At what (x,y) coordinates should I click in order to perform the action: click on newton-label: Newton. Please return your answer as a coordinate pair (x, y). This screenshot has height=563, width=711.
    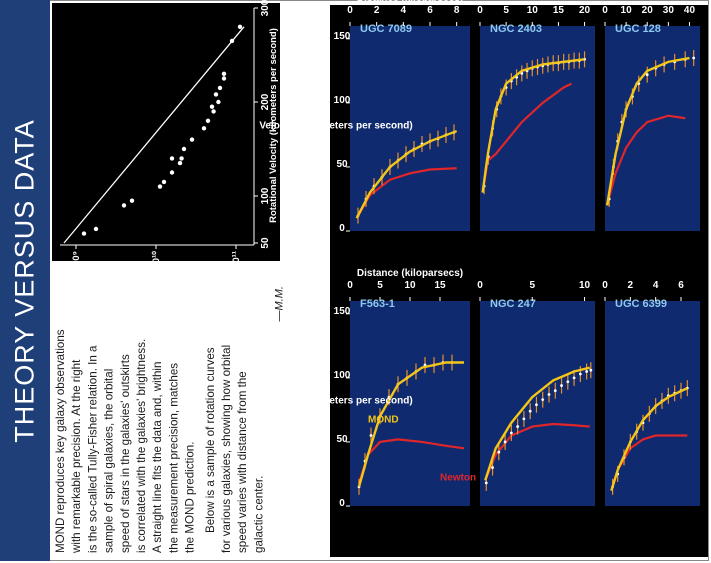
    Looking at the image, I should click on (458, 477).